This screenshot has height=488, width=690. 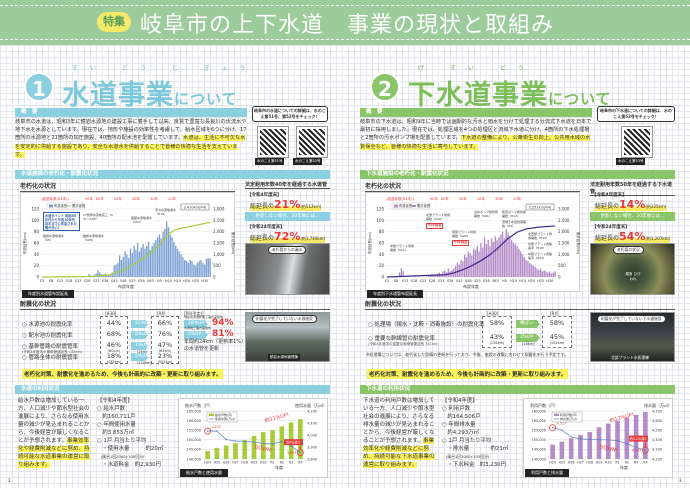 I want to click on y2-tick-label: 4,600, so click(x=657, y=421).